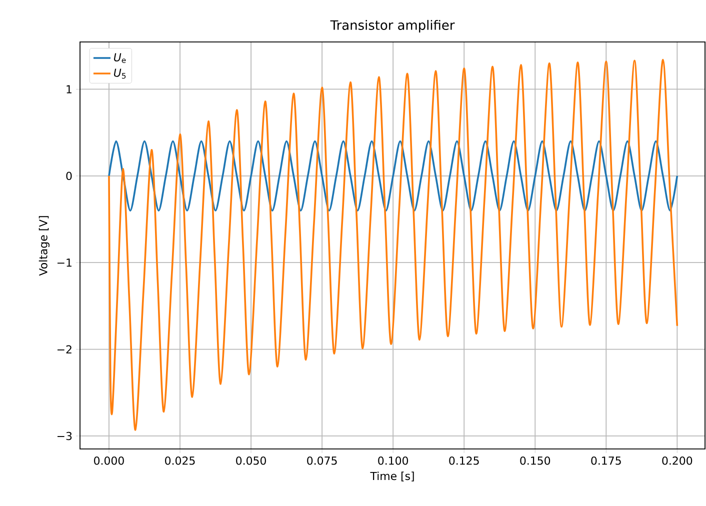 This screenshot has height=506, width=706. I want to click on x-tick-label: 0.025, so click(180, 460).